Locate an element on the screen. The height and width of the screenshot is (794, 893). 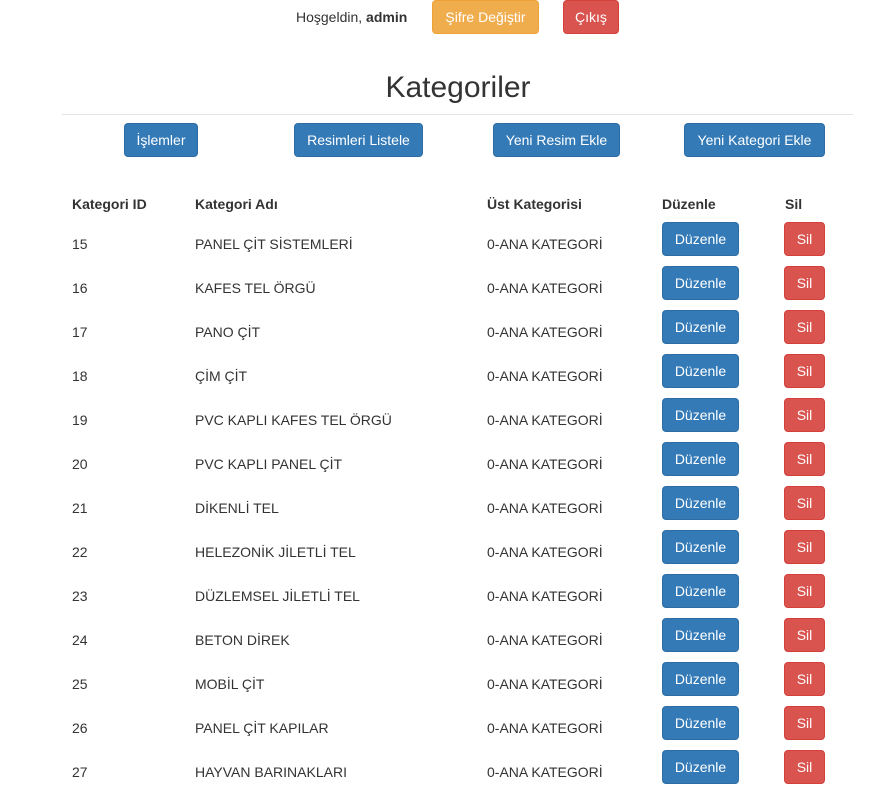
category-id-cell: 18 is located at coordinates (80, 376).